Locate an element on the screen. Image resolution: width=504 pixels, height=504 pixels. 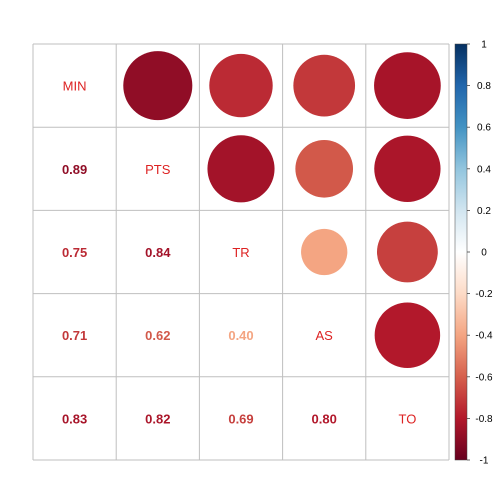
colorbar: 1 0.8 0.6 0.4 0.2 0 -0.2 -0.4 -0.6 -0.8 -1 is located at coordinates (473, 253).